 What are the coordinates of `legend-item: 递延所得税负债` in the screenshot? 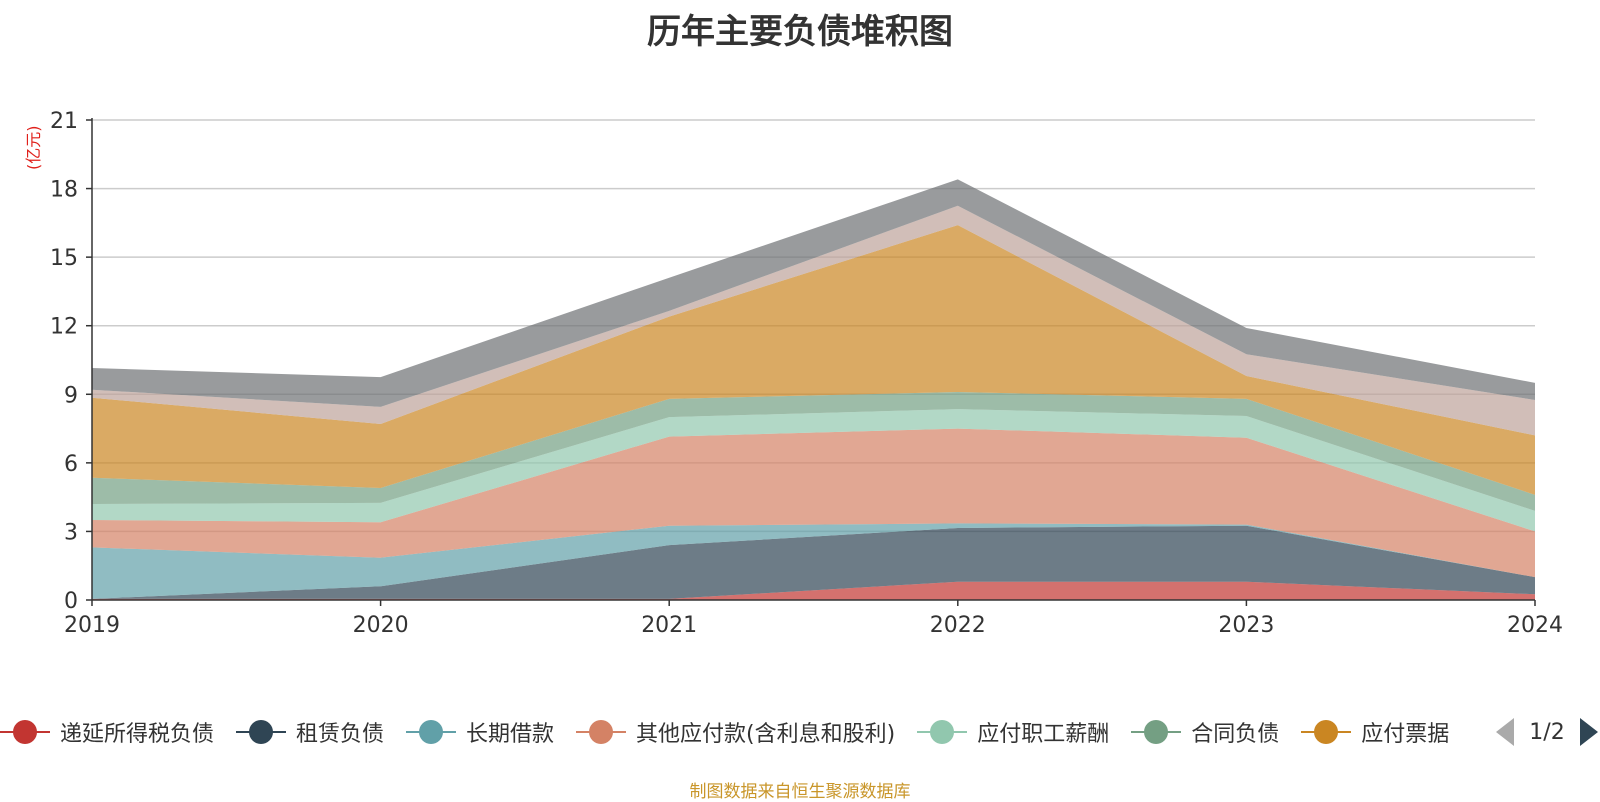 It's located at (107, 732).